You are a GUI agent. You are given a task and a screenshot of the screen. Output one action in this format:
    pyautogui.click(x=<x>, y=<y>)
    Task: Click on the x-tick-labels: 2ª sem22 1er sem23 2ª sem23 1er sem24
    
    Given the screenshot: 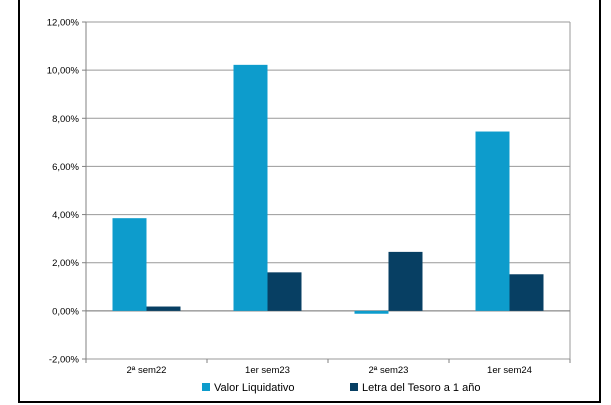 What is the action you would take?
    pyautogui.click(x=329, y=370)
    